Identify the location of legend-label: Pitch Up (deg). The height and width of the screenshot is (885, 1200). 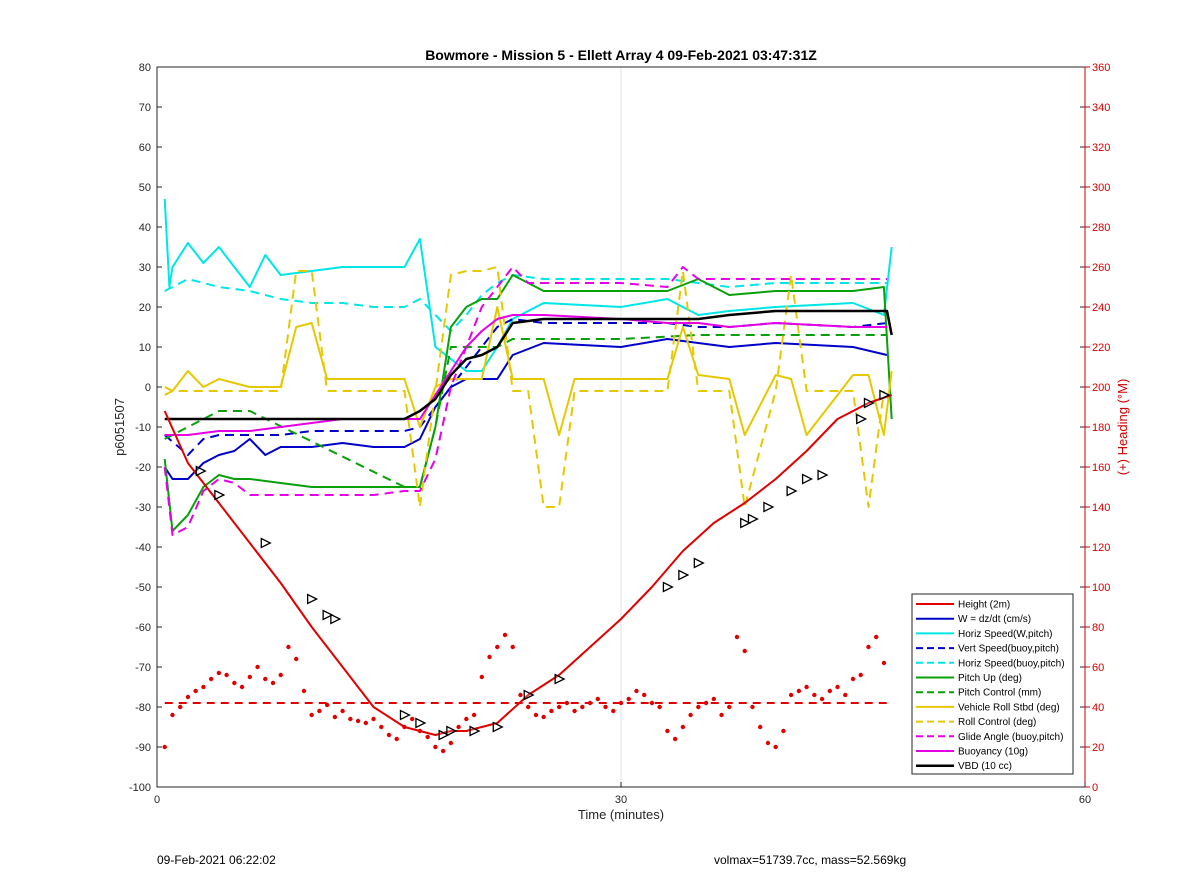
(990, 678).